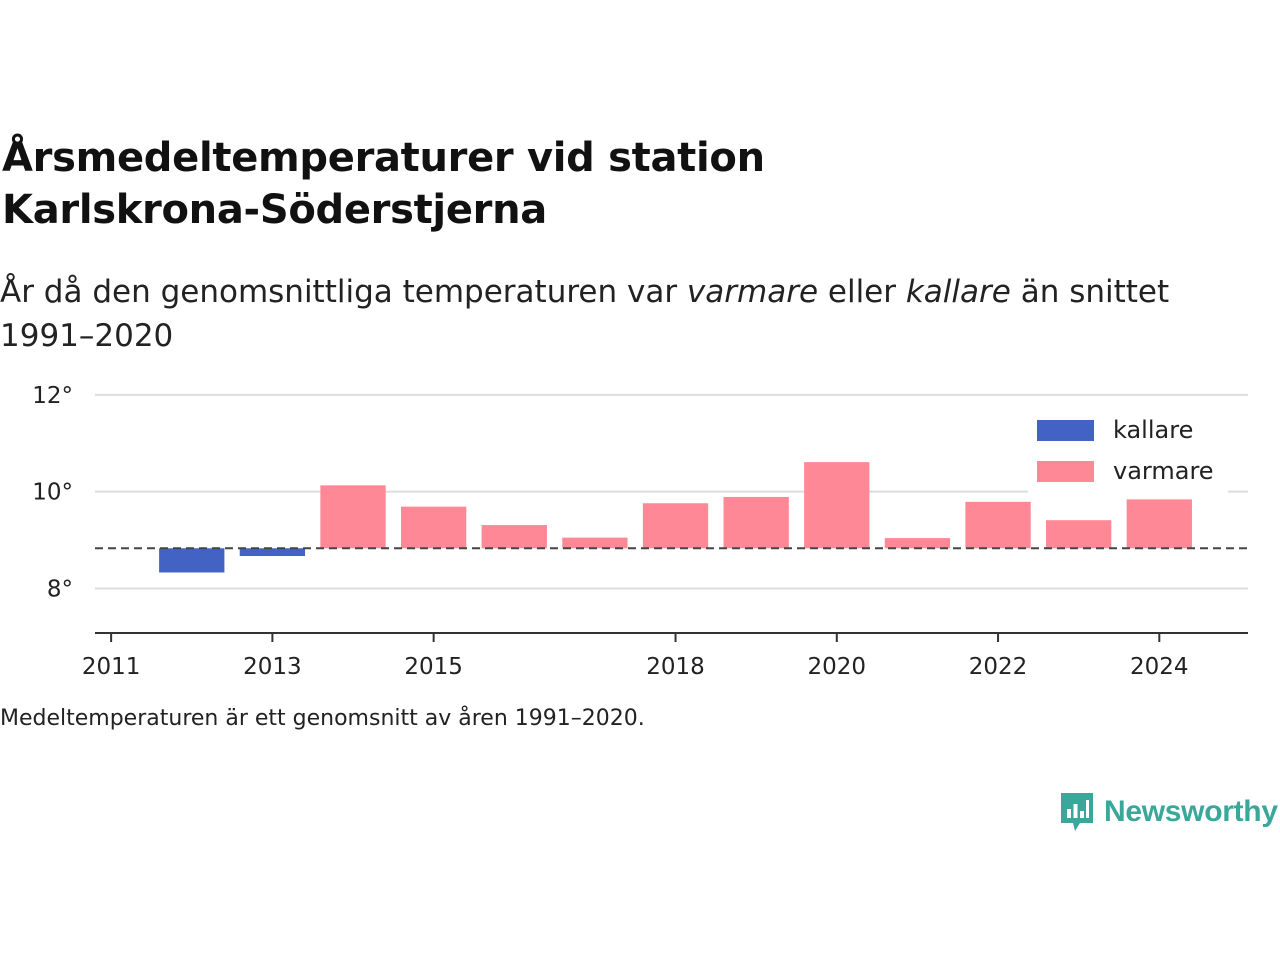  I want to click on legend: kallare varmare, so click(1128, 452).